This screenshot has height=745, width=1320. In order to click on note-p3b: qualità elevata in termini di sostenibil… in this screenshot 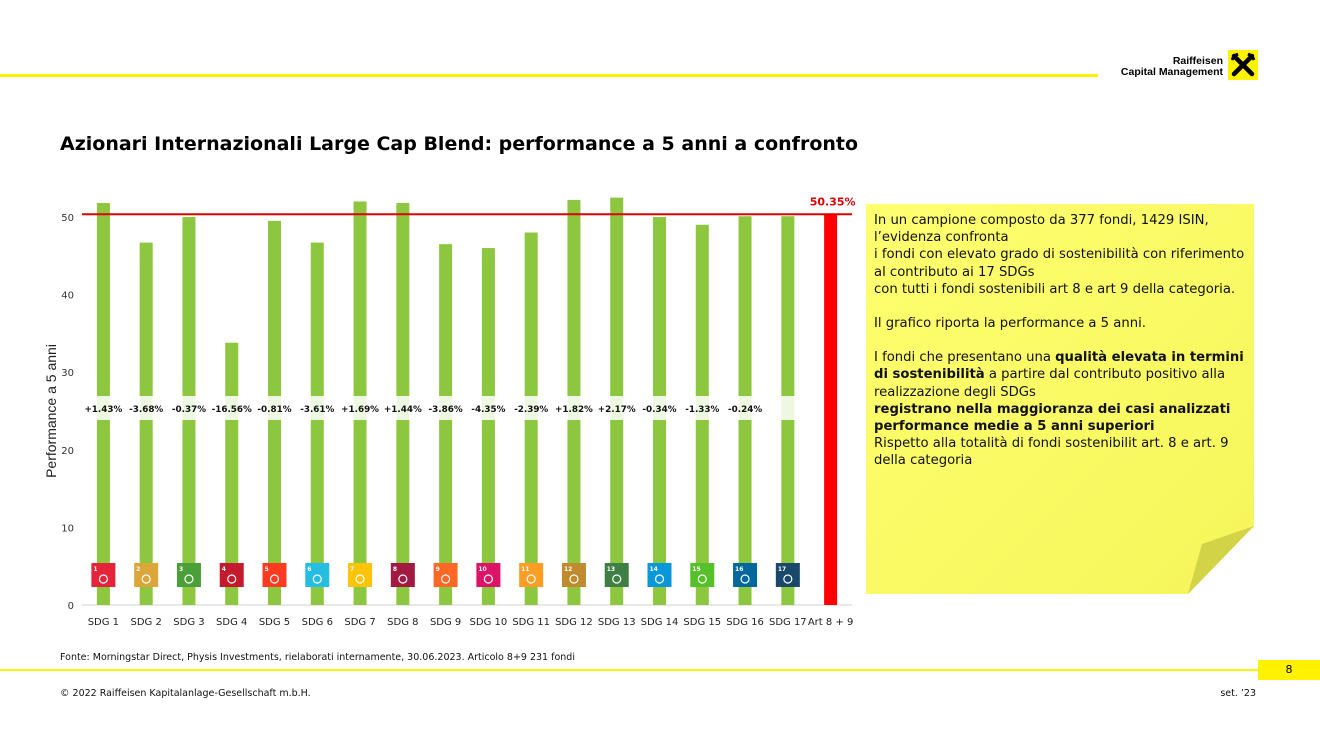, I will do `click(1059, 366)`.